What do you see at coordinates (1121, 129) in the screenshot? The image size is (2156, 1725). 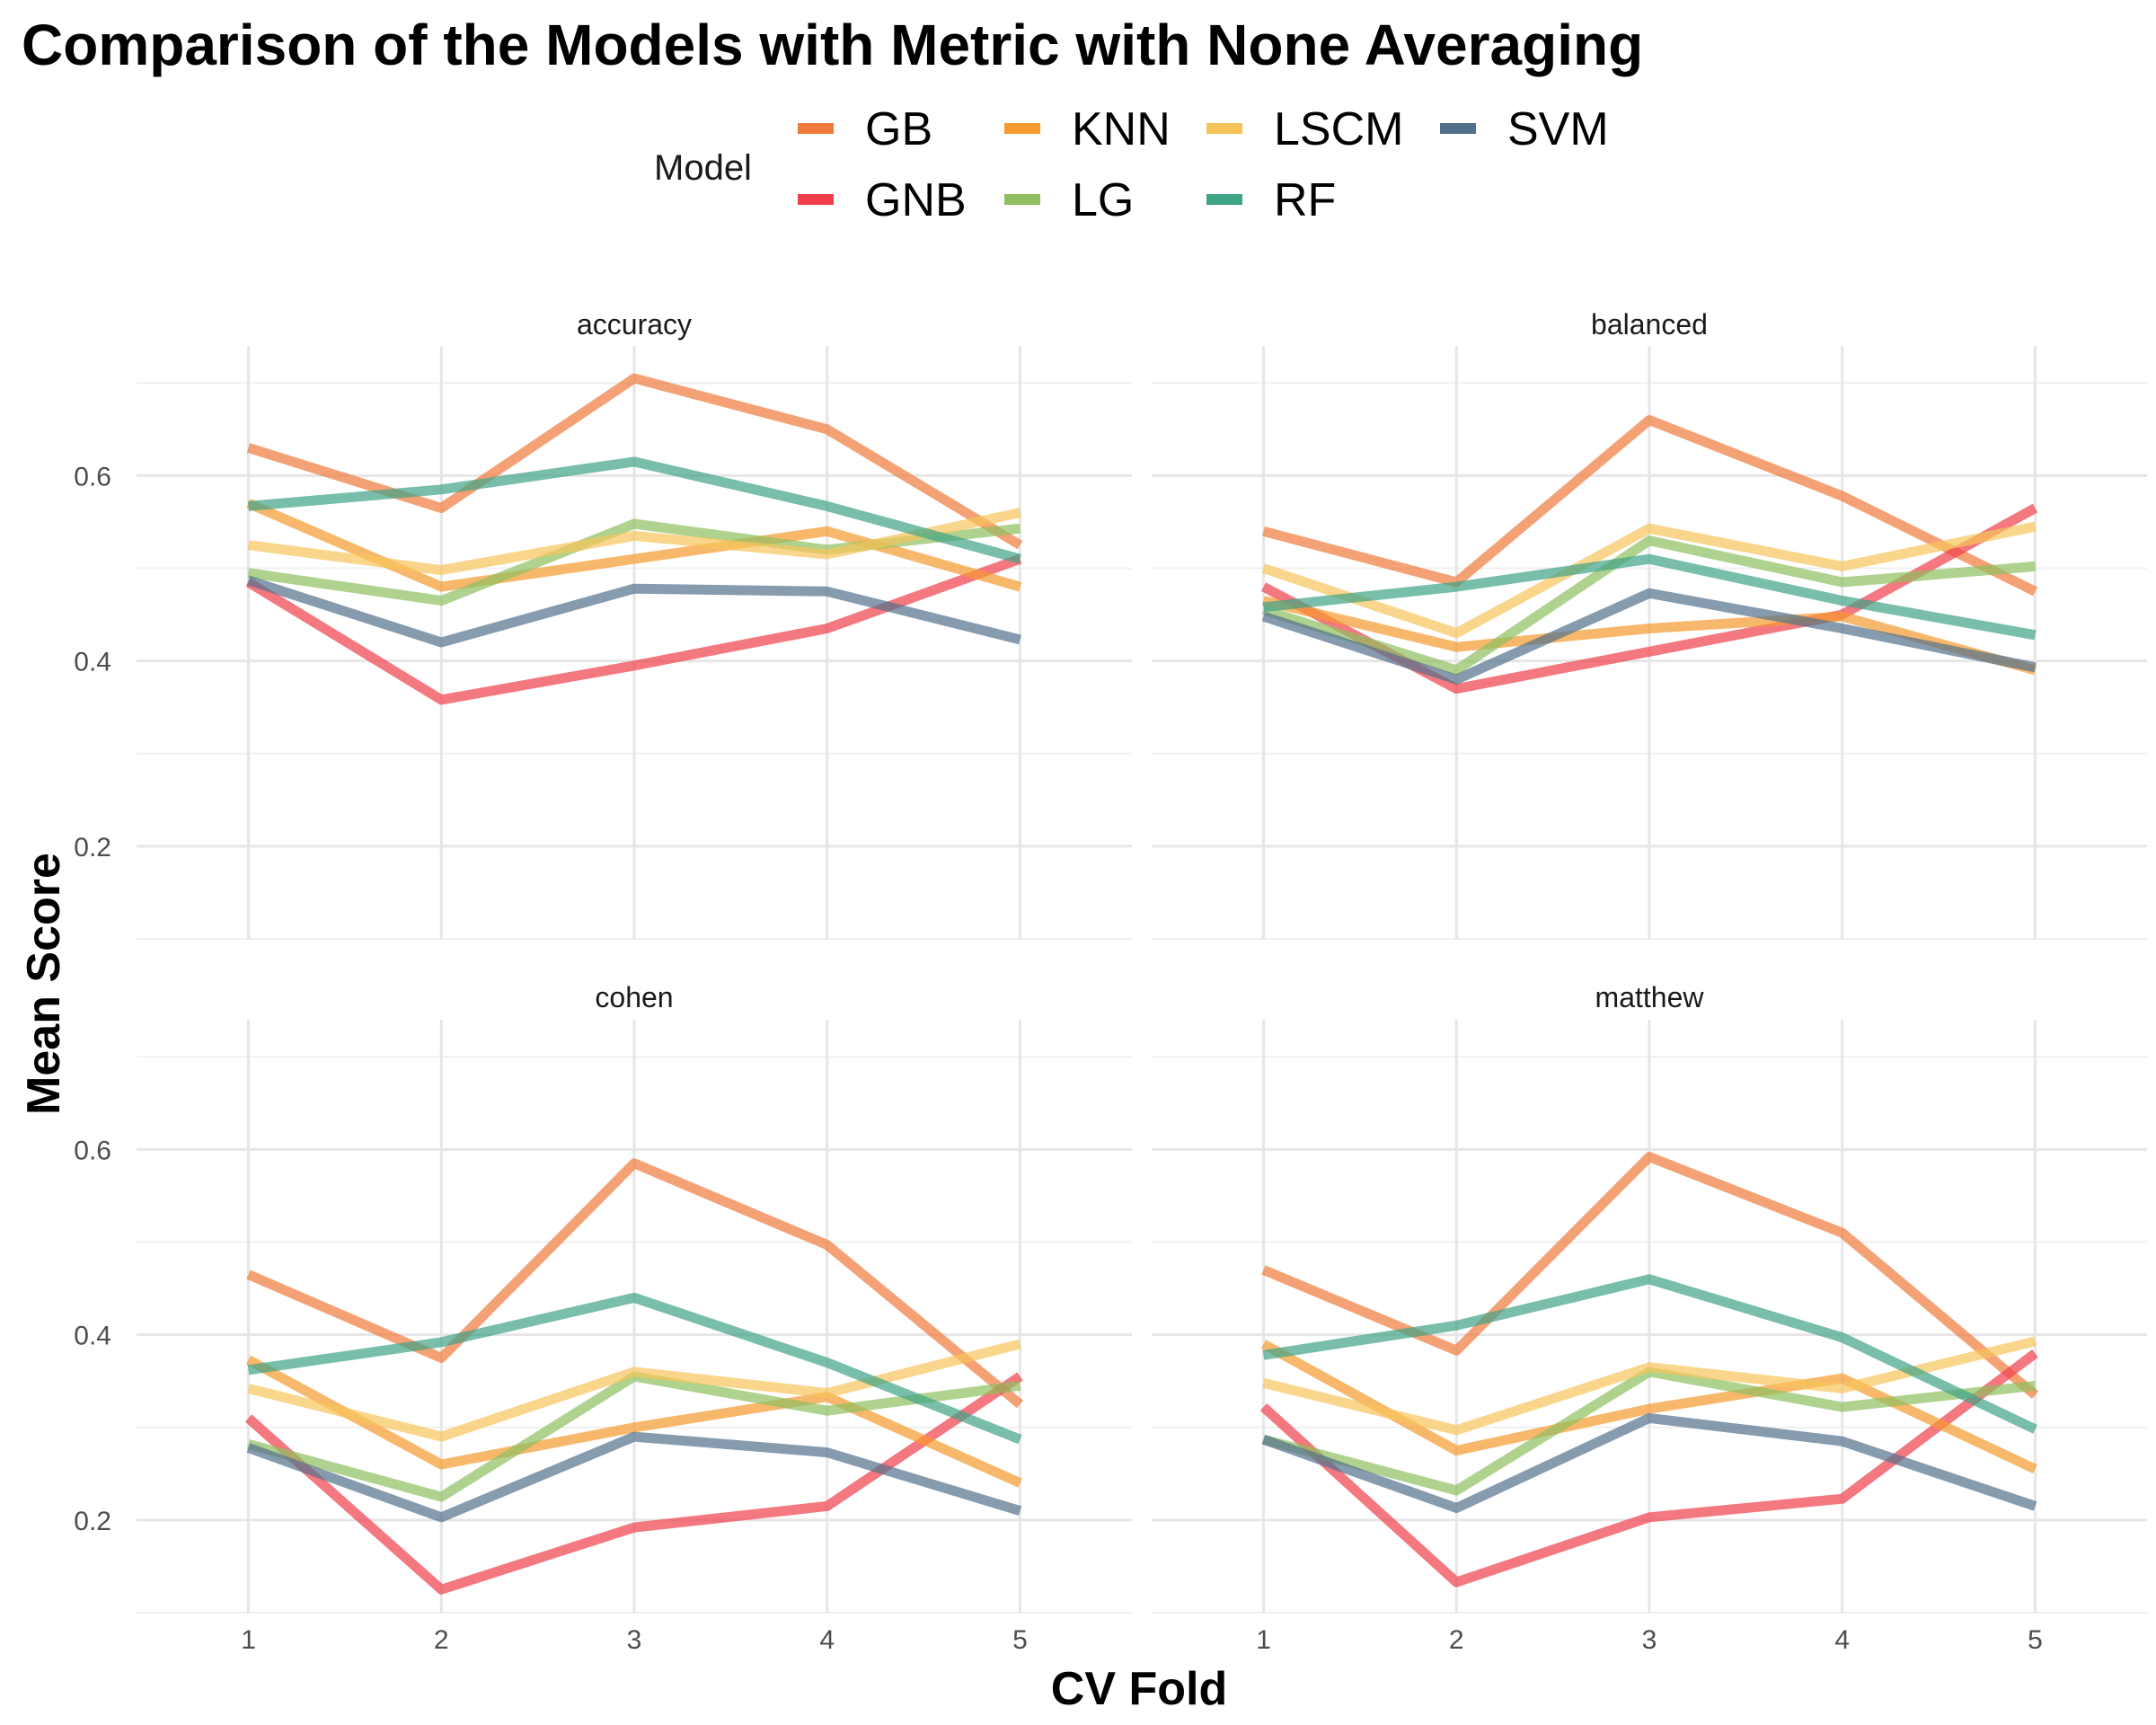 I see `legend-label-knn: KNN` at bounding box center [1121, 129].